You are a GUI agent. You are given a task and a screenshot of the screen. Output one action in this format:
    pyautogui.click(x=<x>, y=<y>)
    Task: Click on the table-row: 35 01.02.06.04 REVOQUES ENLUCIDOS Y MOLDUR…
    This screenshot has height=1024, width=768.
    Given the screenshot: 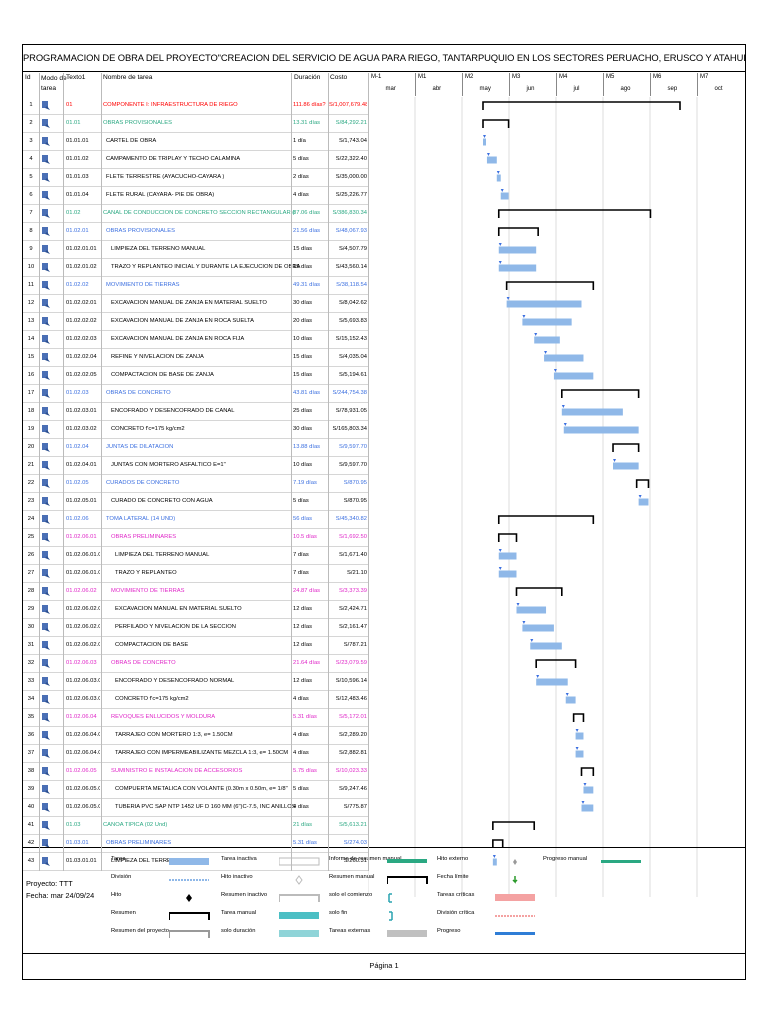 What is the action you would take?
    pyautogui.click(x=195, y=718)
    